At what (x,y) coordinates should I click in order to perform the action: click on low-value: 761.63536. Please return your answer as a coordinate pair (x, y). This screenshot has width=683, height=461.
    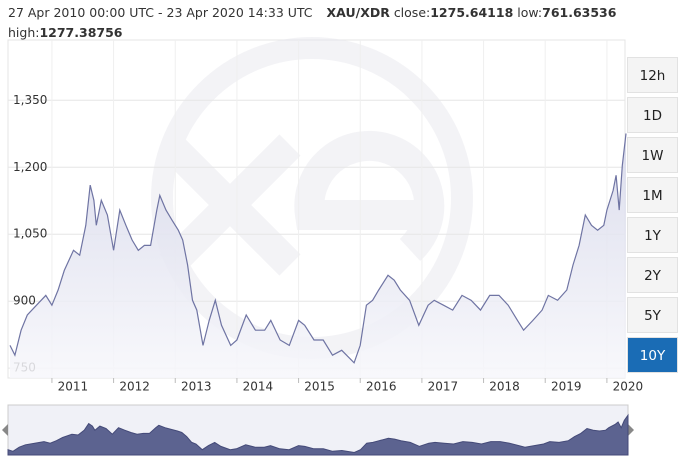
    Looking at the image, I should click on (579, 12).